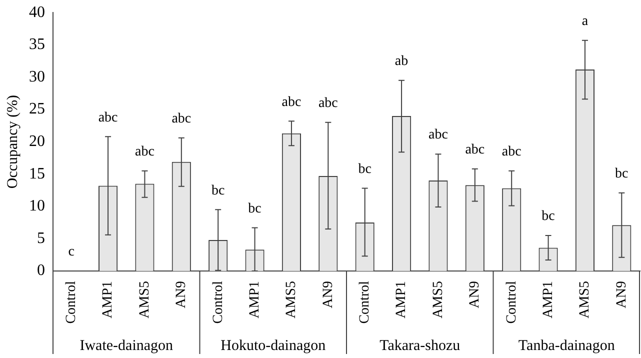  What do you see at coordinates (585, 22) in the screenshot?
I see `annotation: a` at bounding box center [585, 22].